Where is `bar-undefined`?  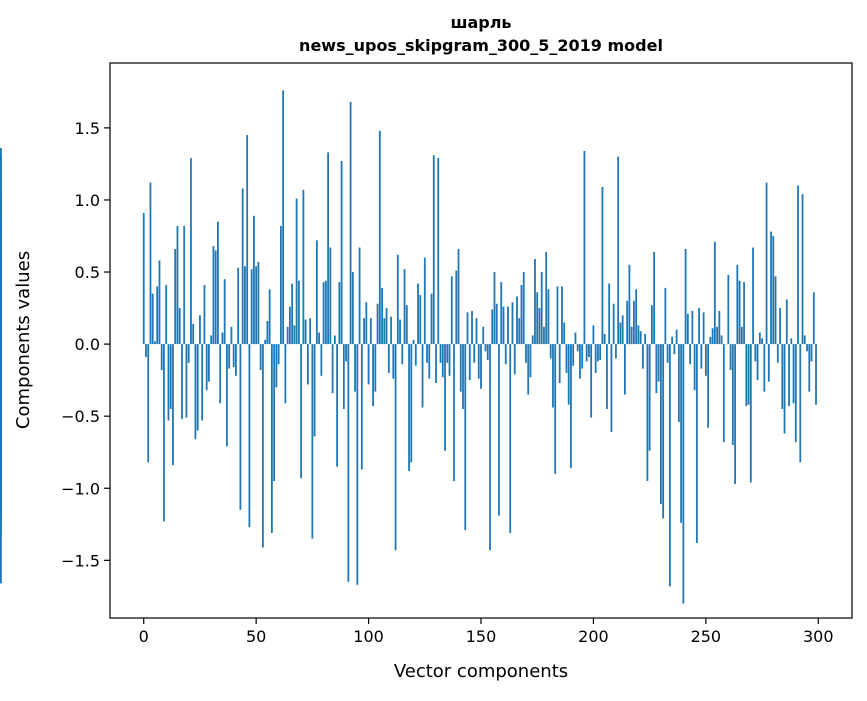 bar-undefined is located at coordinates (1, 403).